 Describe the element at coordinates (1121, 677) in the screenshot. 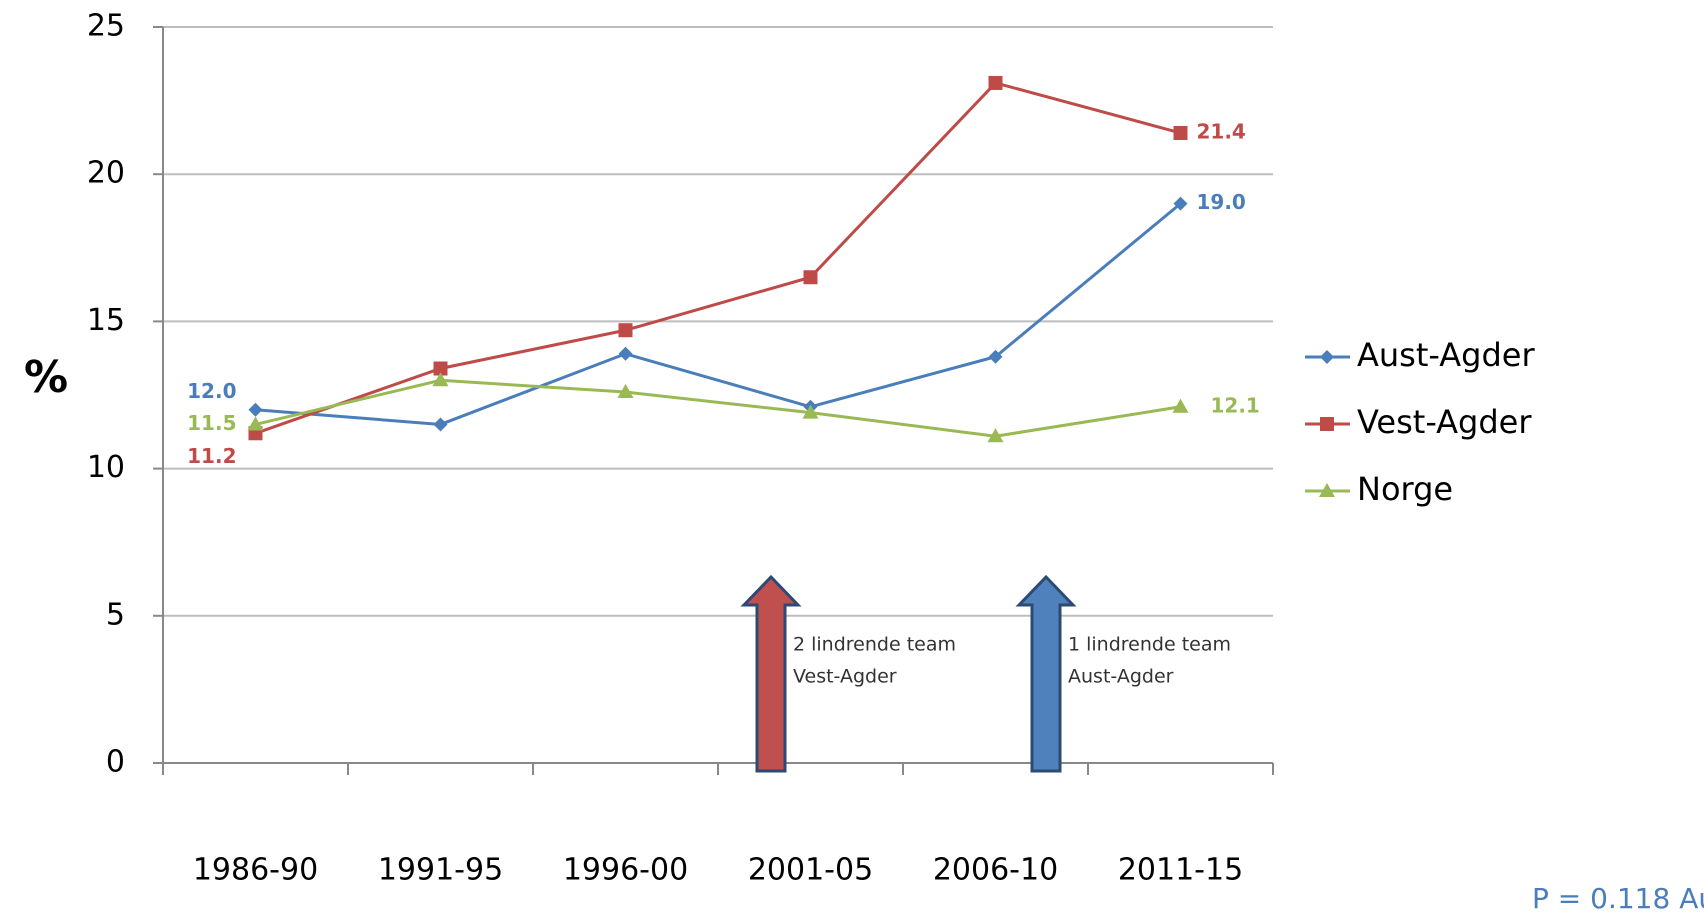

I see `annotation-text: Aust-Agder` at that location.